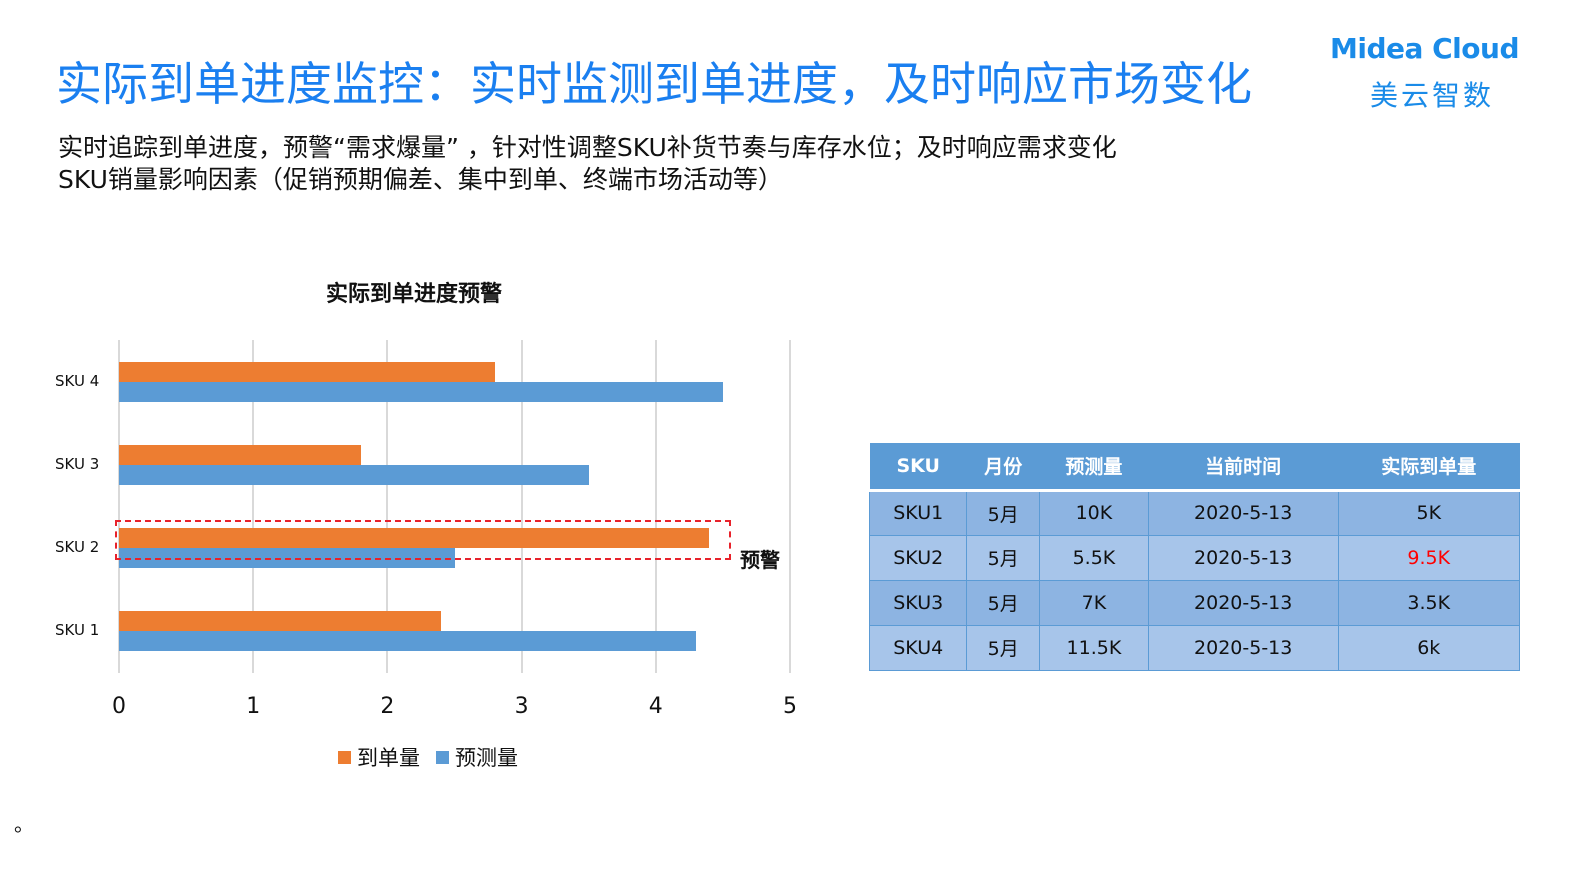  I want to click on legend-item-forecast: 预测量, so click(477, 757).